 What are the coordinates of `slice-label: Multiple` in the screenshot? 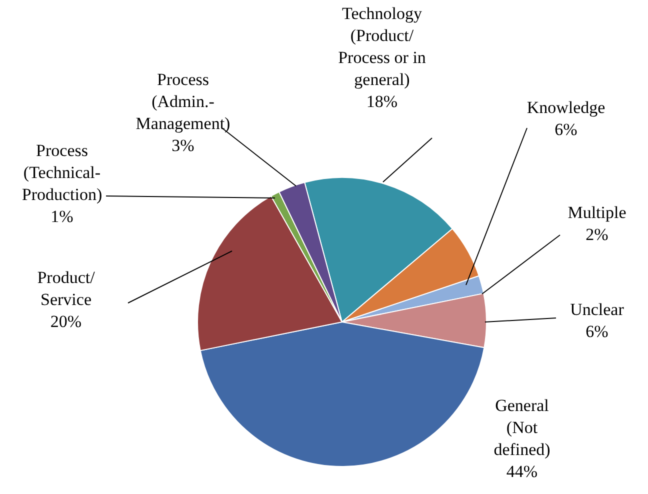 It's located at (597, 212).